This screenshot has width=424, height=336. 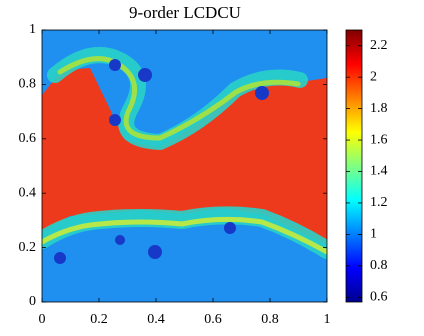 What do you see at coordinates (379, 265) in the screenshot?
I see `colorbar-tick-label: 0.8` at bounding box center [379, 265].